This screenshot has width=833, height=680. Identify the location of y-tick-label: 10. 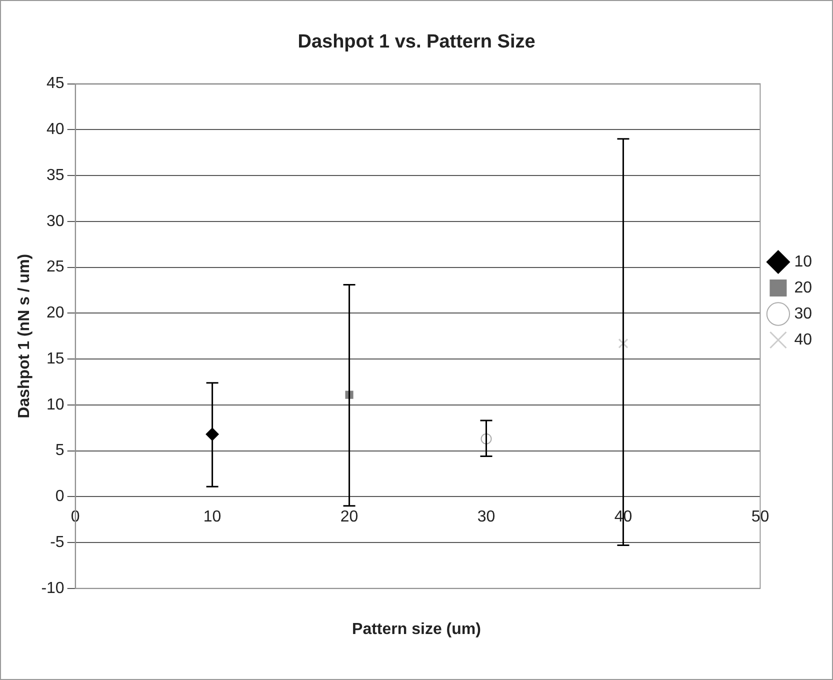
(55, 405).